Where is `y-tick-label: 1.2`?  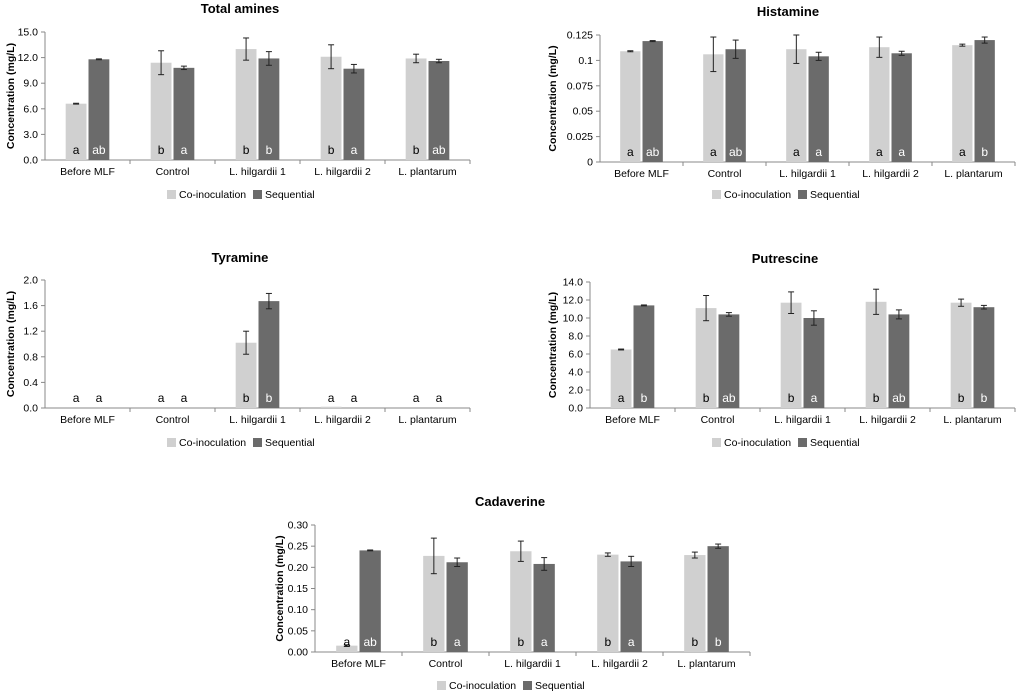
y-tick-label: 1.2 is located at coordinates (30, 332).